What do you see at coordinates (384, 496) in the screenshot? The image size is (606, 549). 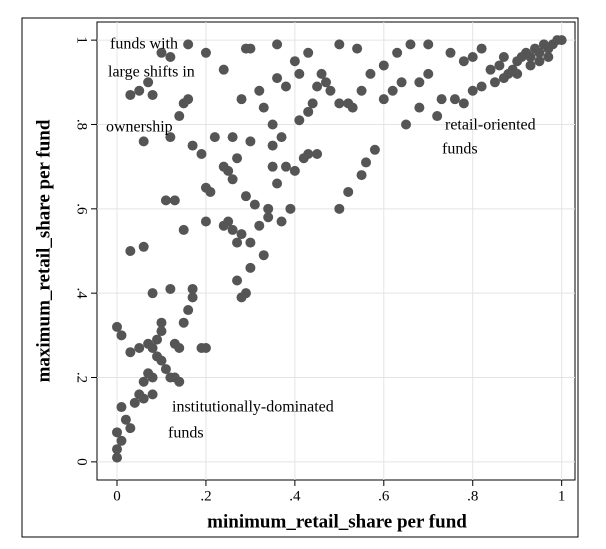 I see `x-tick-label: .6` at bounding box center [384, 496].